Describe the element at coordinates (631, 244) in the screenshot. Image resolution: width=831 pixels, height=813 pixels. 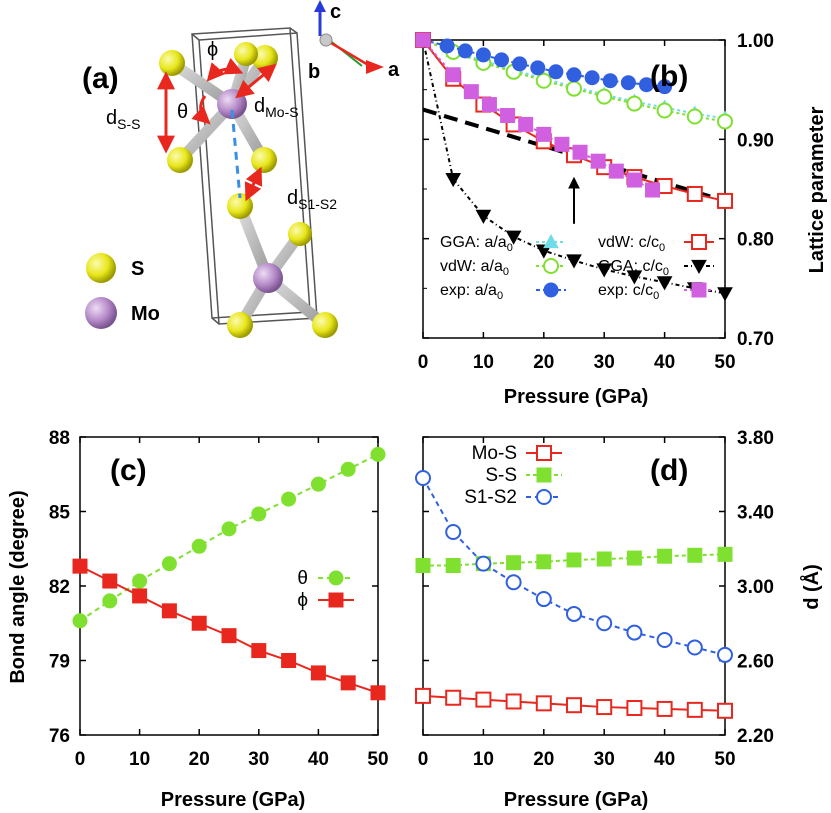
I see `legend-label-b-3: vdW: c/c0` at that location.